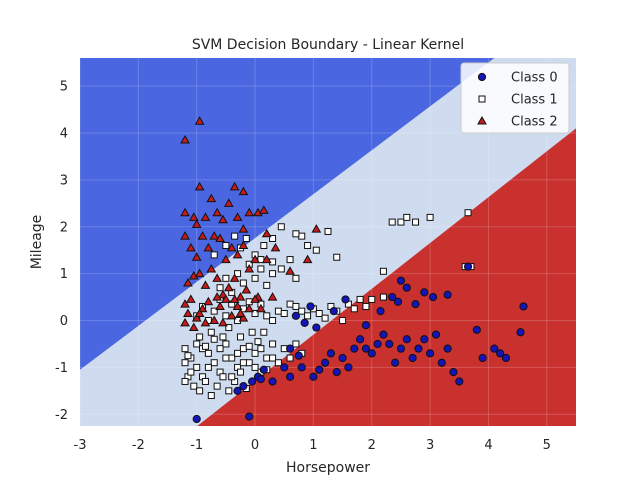  Describe the element at coordinates (64, 227) in the screenshot. I see `y-tick-label-4: 2` at that location.